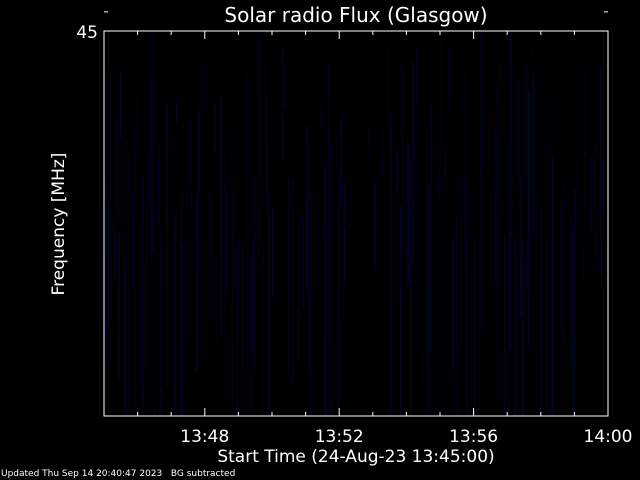 The width and height of the screenshot is (640, 480). I want to click on y-axis: 455055607080, so click(342, 27).